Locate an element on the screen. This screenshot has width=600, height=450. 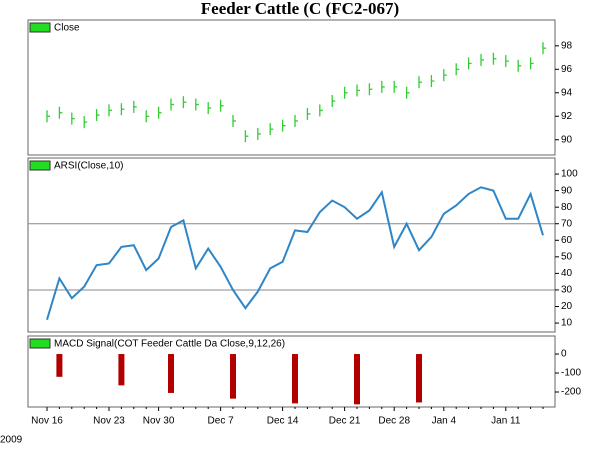
y-tick-label: 60 is located at coordinates (567, 240).